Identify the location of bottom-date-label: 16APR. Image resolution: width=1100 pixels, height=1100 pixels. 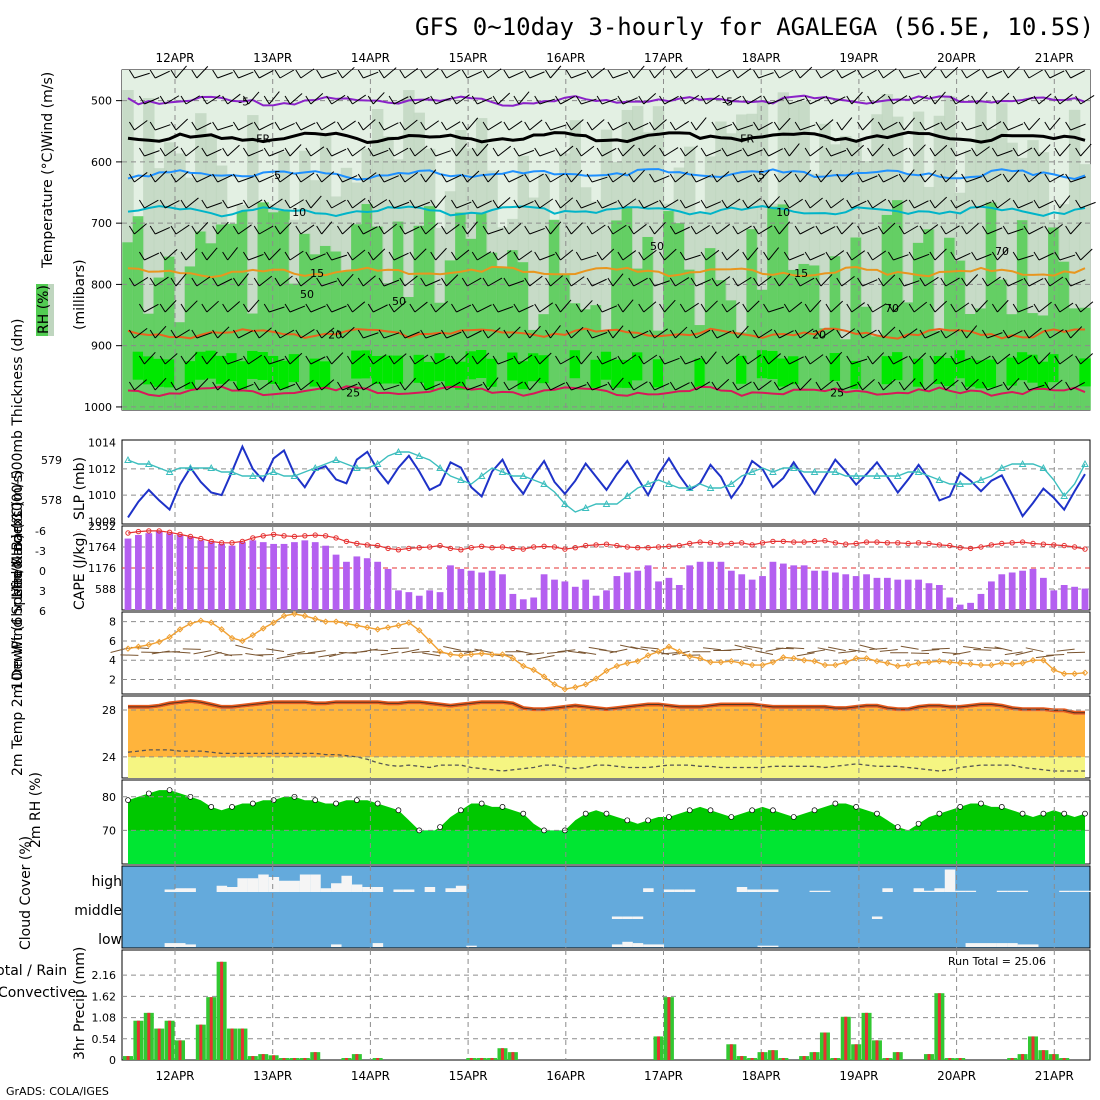
(565, 1076).